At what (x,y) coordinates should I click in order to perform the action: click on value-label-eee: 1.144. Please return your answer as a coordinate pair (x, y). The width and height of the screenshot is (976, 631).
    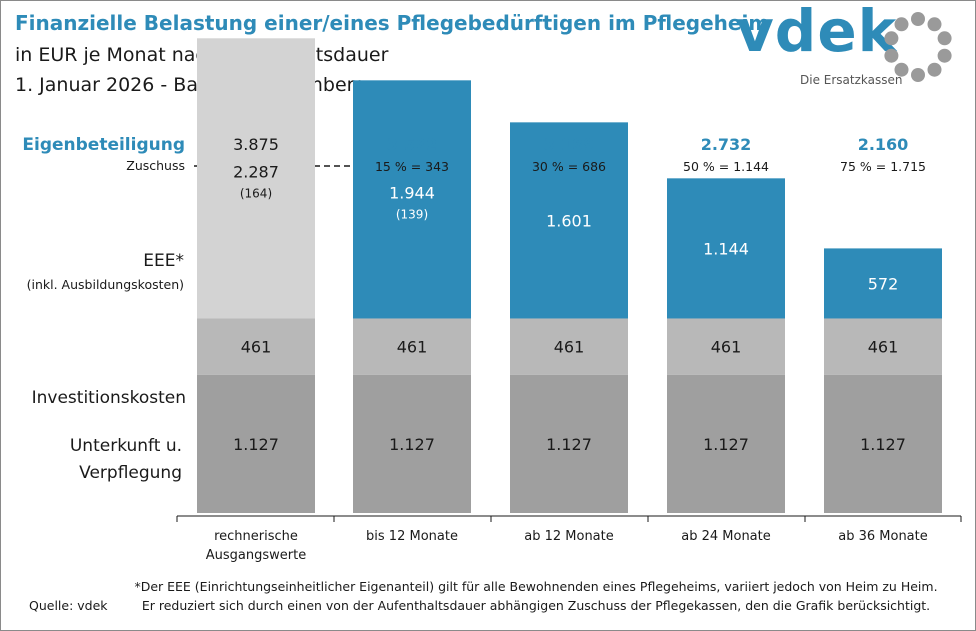
    Looking at the image, I should click on (726, 248).